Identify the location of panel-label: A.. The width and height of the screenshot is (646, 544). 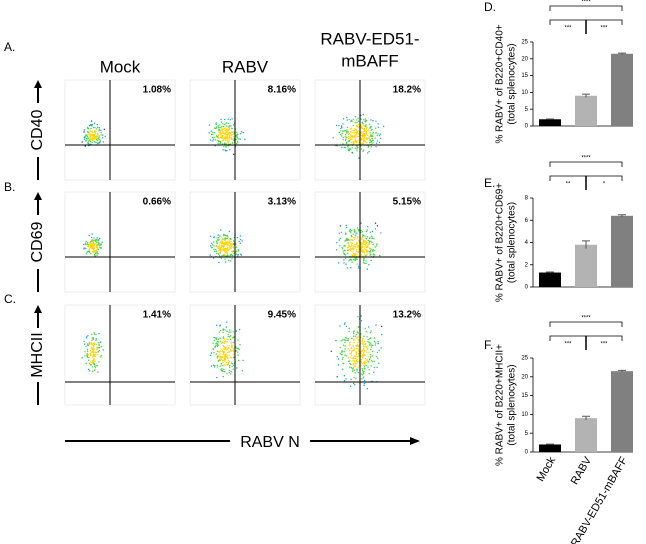
(9, 47).